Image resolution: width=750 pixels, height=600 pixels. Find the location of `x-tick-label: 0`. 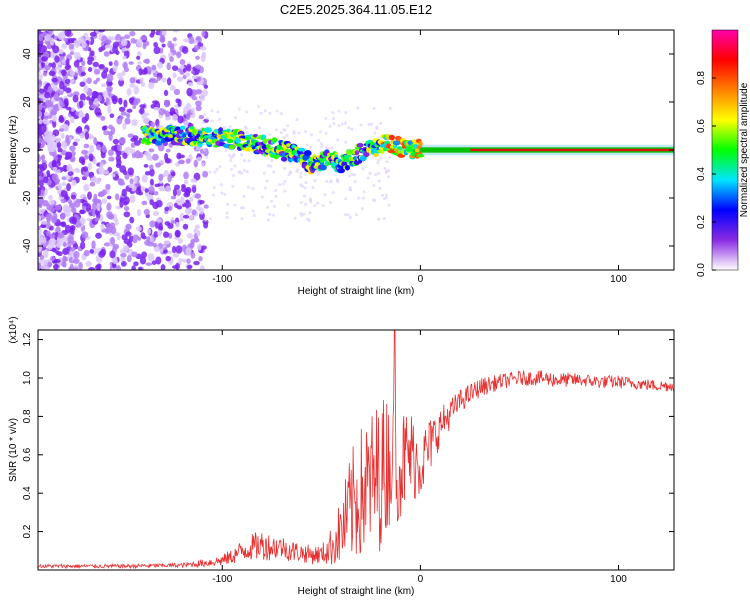

x-tick-label: 0 is located at coordinates (421, 579).